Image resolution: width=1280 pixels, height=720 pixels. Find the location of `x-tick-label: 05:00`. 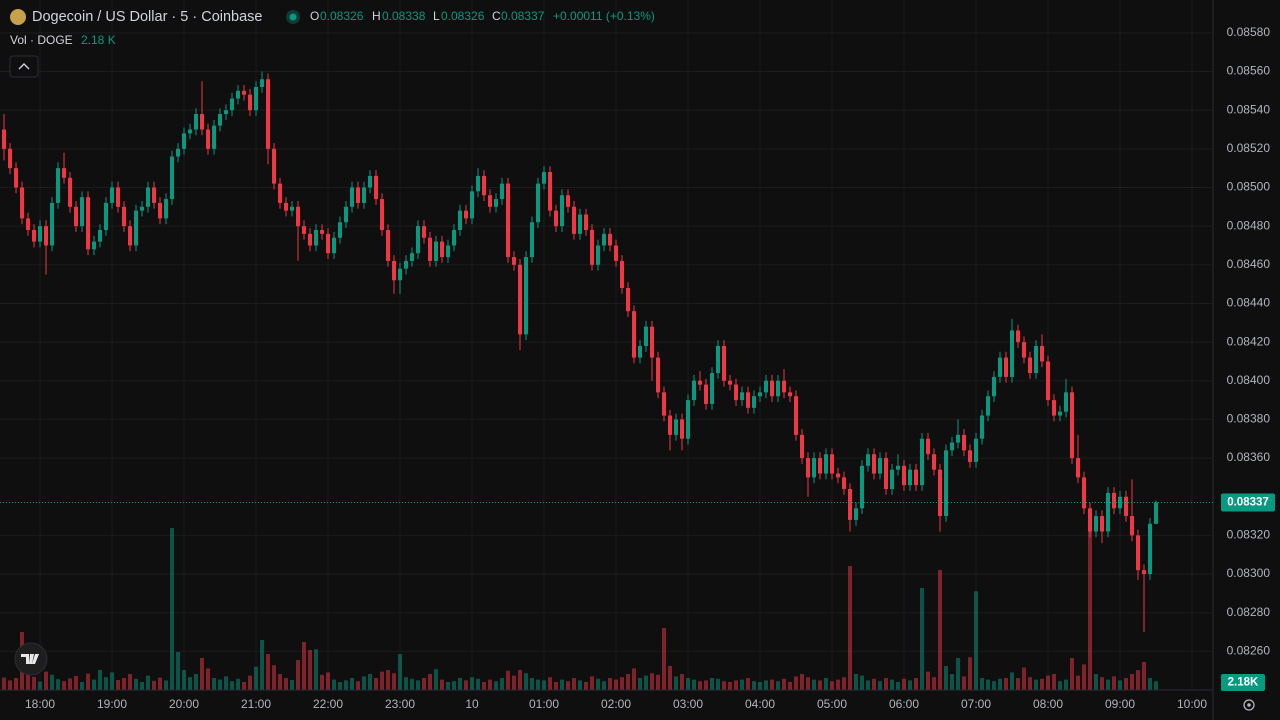

x-tick-label: 05:00 is located at coordinates (832, 704).